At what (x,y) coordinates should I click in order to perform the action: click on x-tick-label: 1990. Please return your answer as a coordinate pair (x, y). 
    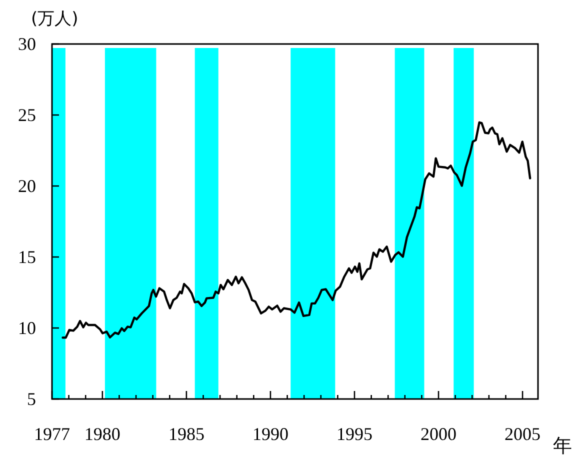
    Looking at the image, I should click on (270, 434).